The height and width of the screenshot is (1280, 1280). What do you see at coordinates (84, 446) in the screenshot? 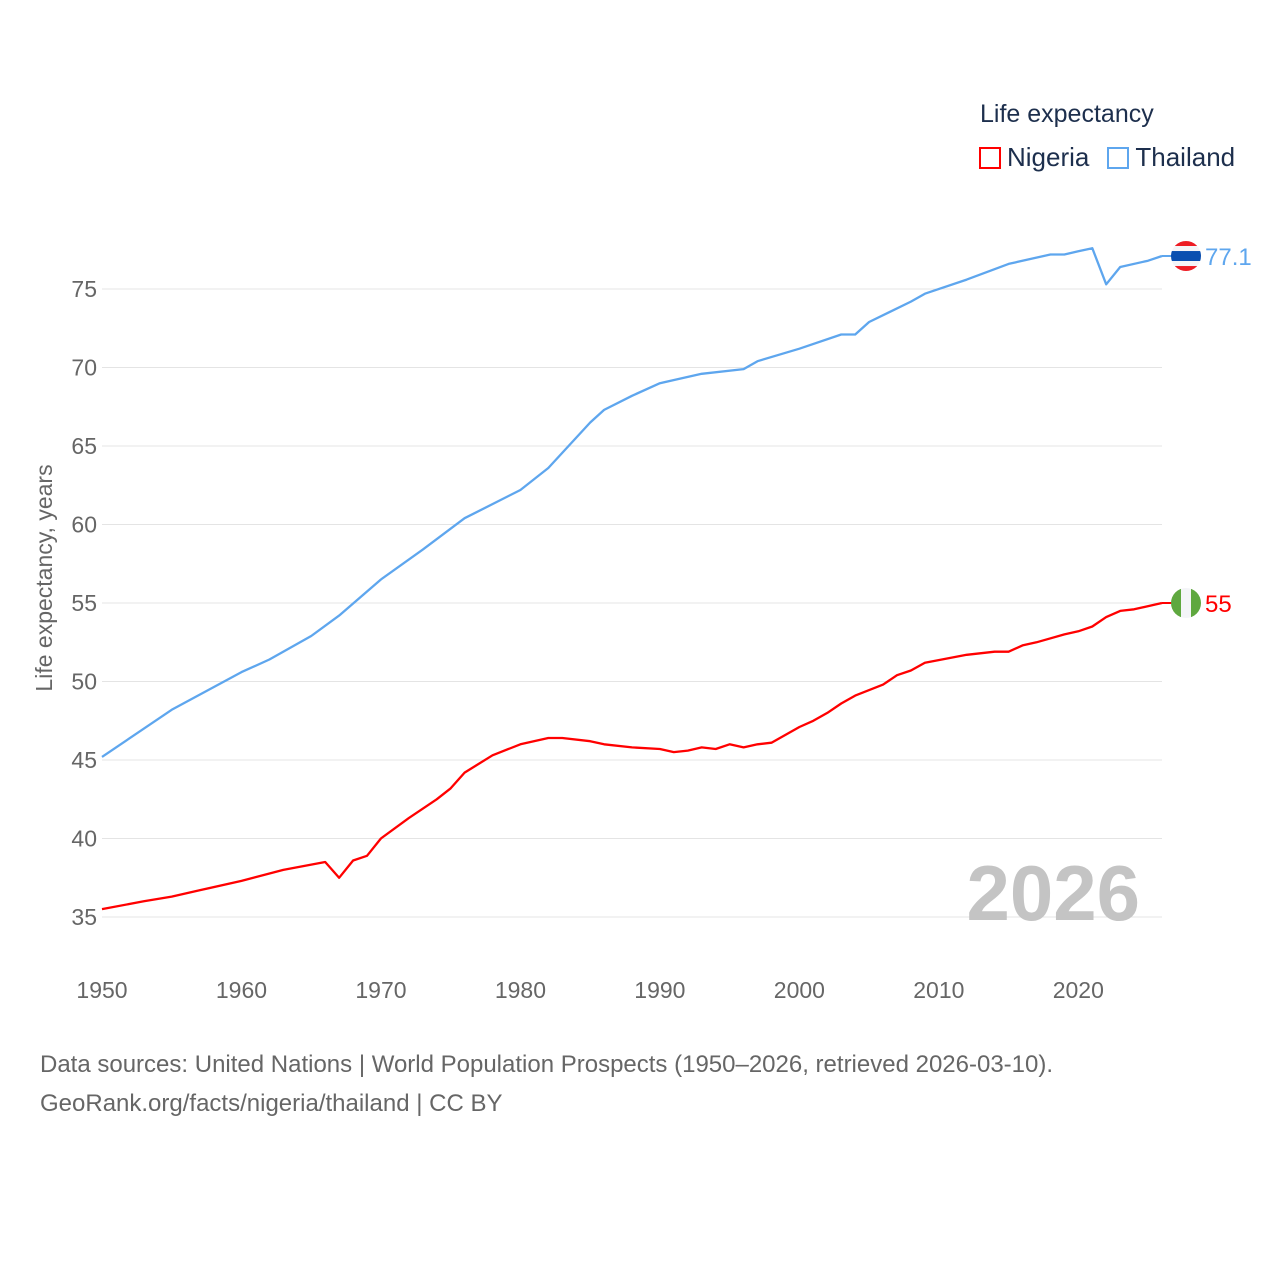
I see `y-tick-label: 65` at bounding box center [84, 446].